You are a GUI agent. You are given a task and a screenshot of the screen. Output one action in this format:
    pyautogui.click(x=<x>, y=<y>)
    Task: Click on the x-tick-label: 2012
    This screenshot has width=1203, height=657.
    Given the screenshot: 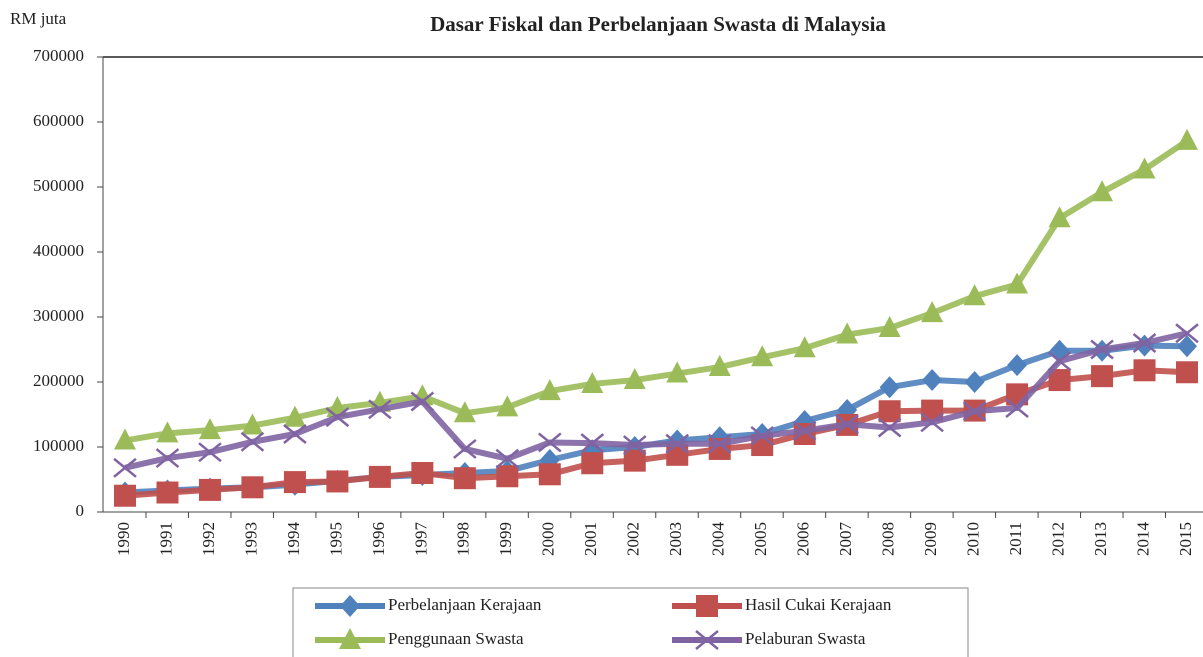 What is the action you would take?
    pyautogui.click(x=1057, y=539)
    